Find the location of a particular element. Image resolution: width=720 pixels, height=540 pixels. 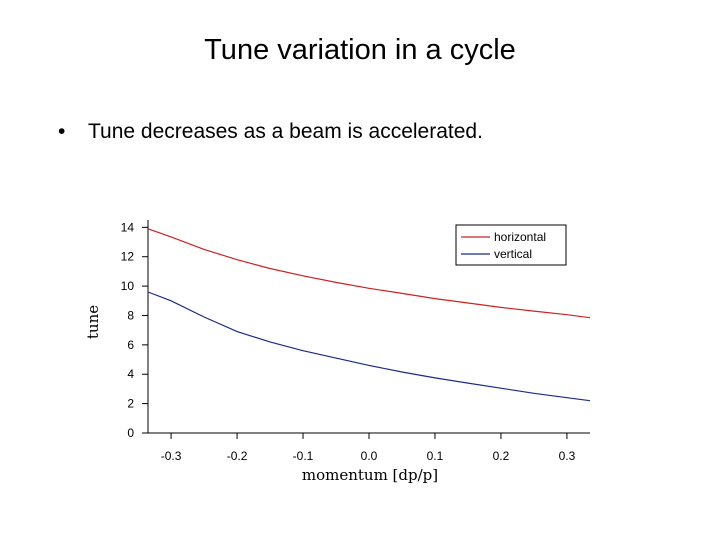

y-tick-label: 2 is located at coordinates (130, 404).